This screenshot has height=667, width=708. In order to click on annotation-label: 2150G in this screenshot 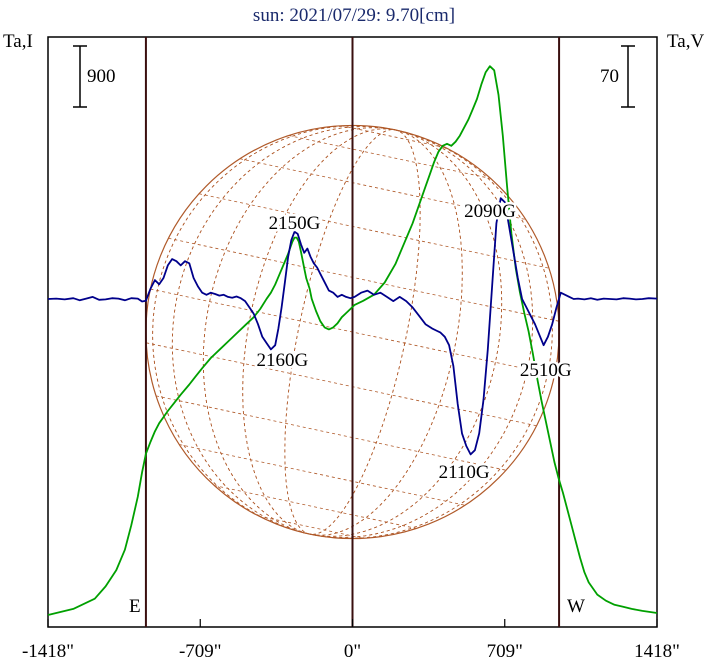, I will do `click(295, 223)`.